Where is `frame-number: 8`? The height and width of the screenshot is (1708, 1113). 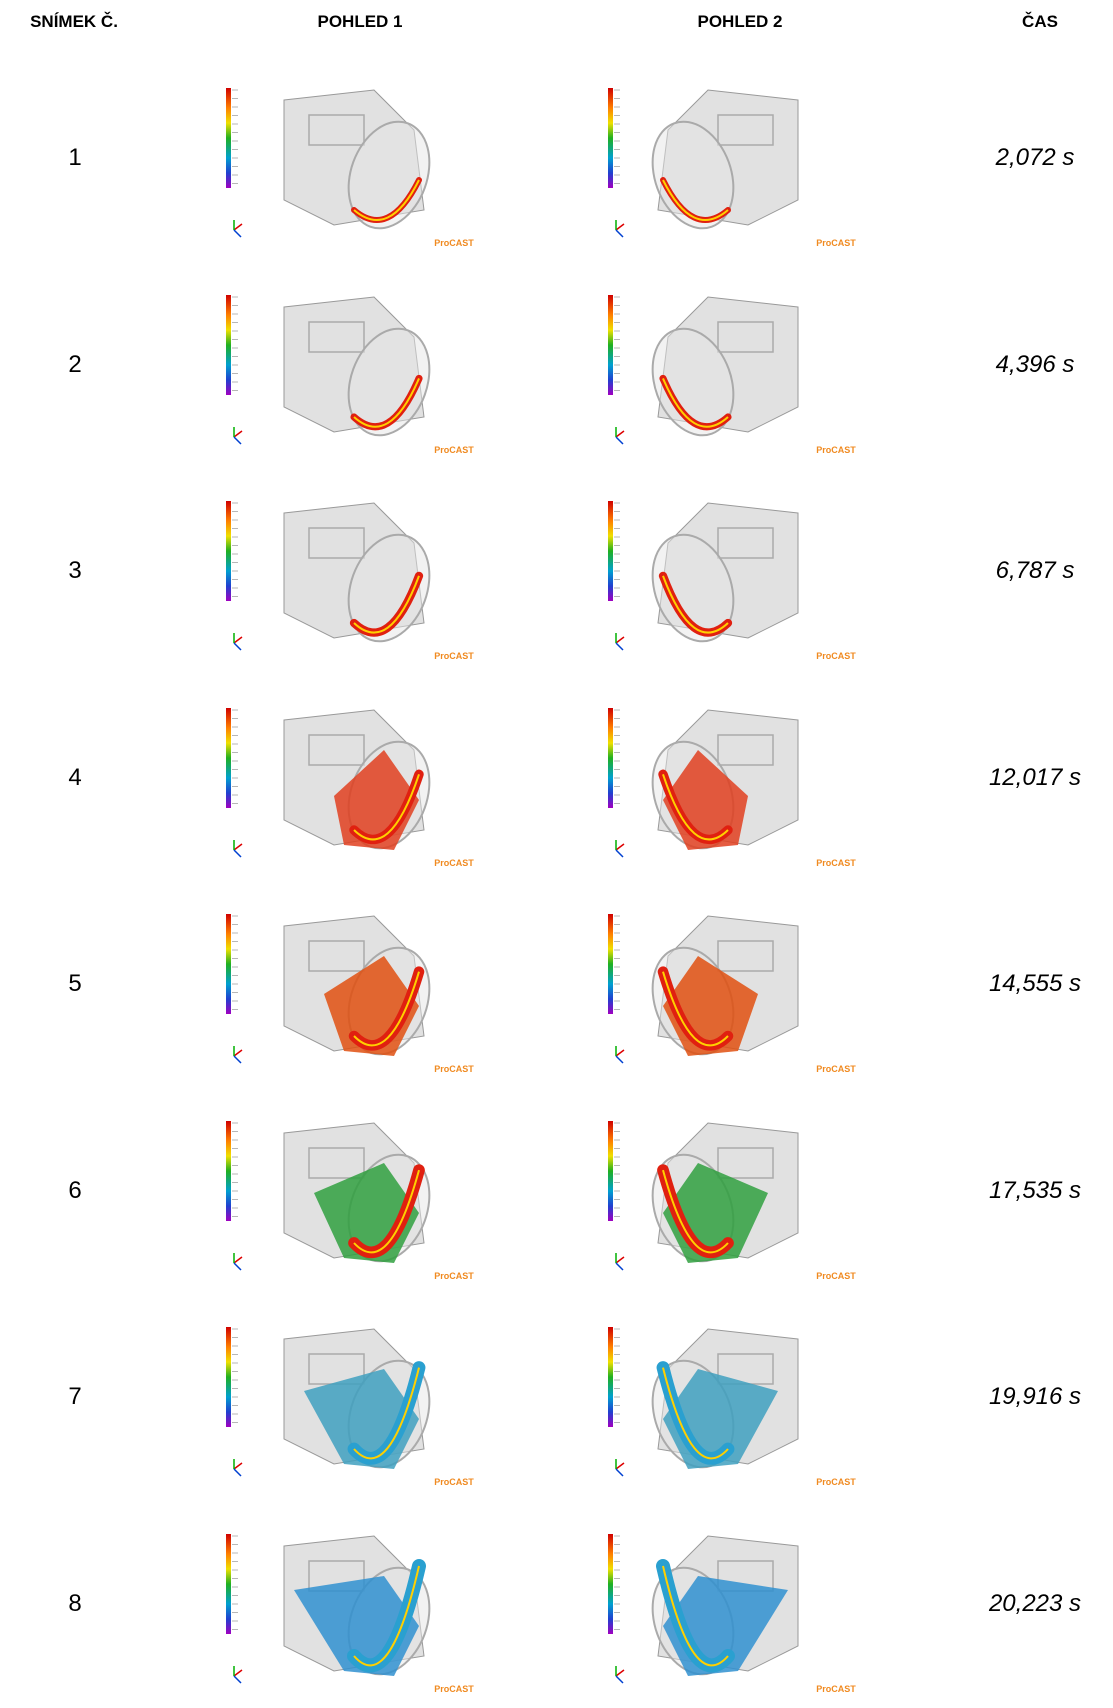 frame-number: 8 is located at coordinates (75, 1603).